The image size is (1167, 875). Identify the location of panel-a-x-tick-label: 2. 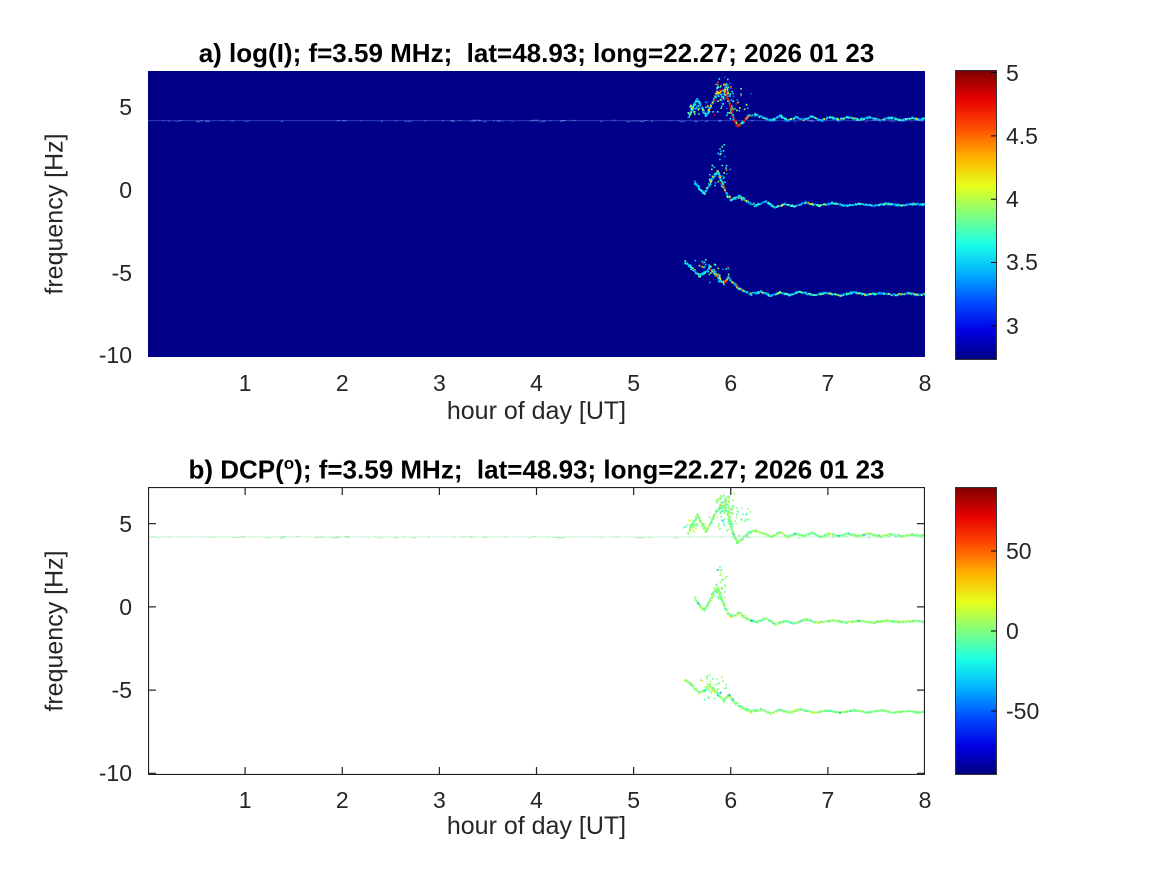
(342, 383).